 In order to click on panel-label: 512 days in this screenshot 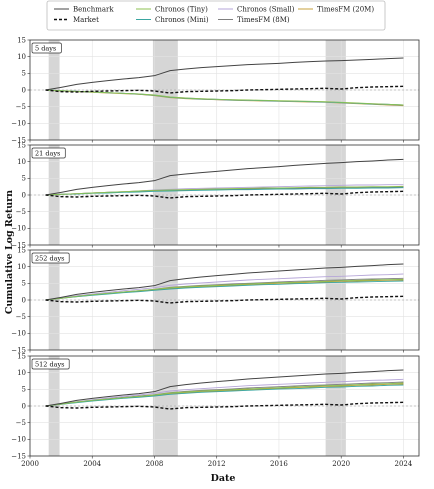, I will do `click(50, 364)`.